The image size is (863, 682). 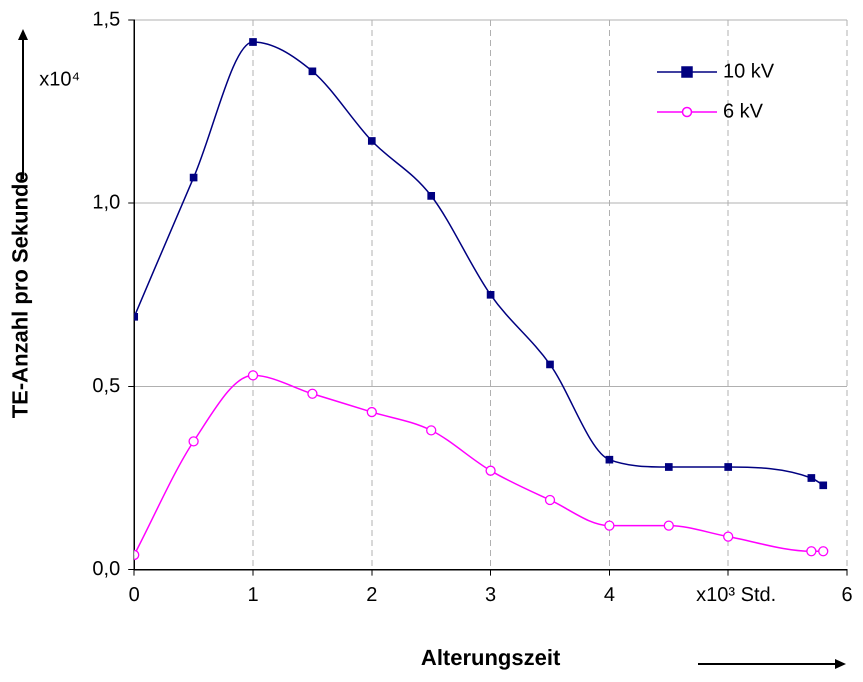 What do you see at coordinates (106, 203) in the screenshot?
I see `y-tick-label: 1,0` at bounding box center [106, 203].